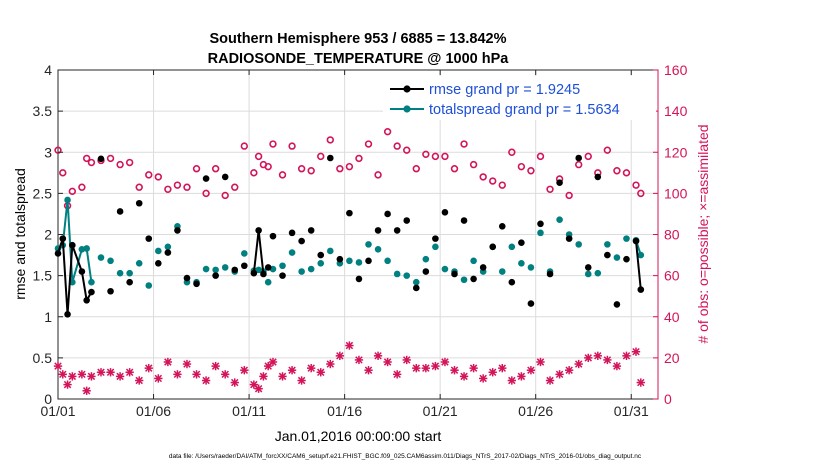  I want to click on x-tick-label: 01/01, so click(57, 411).